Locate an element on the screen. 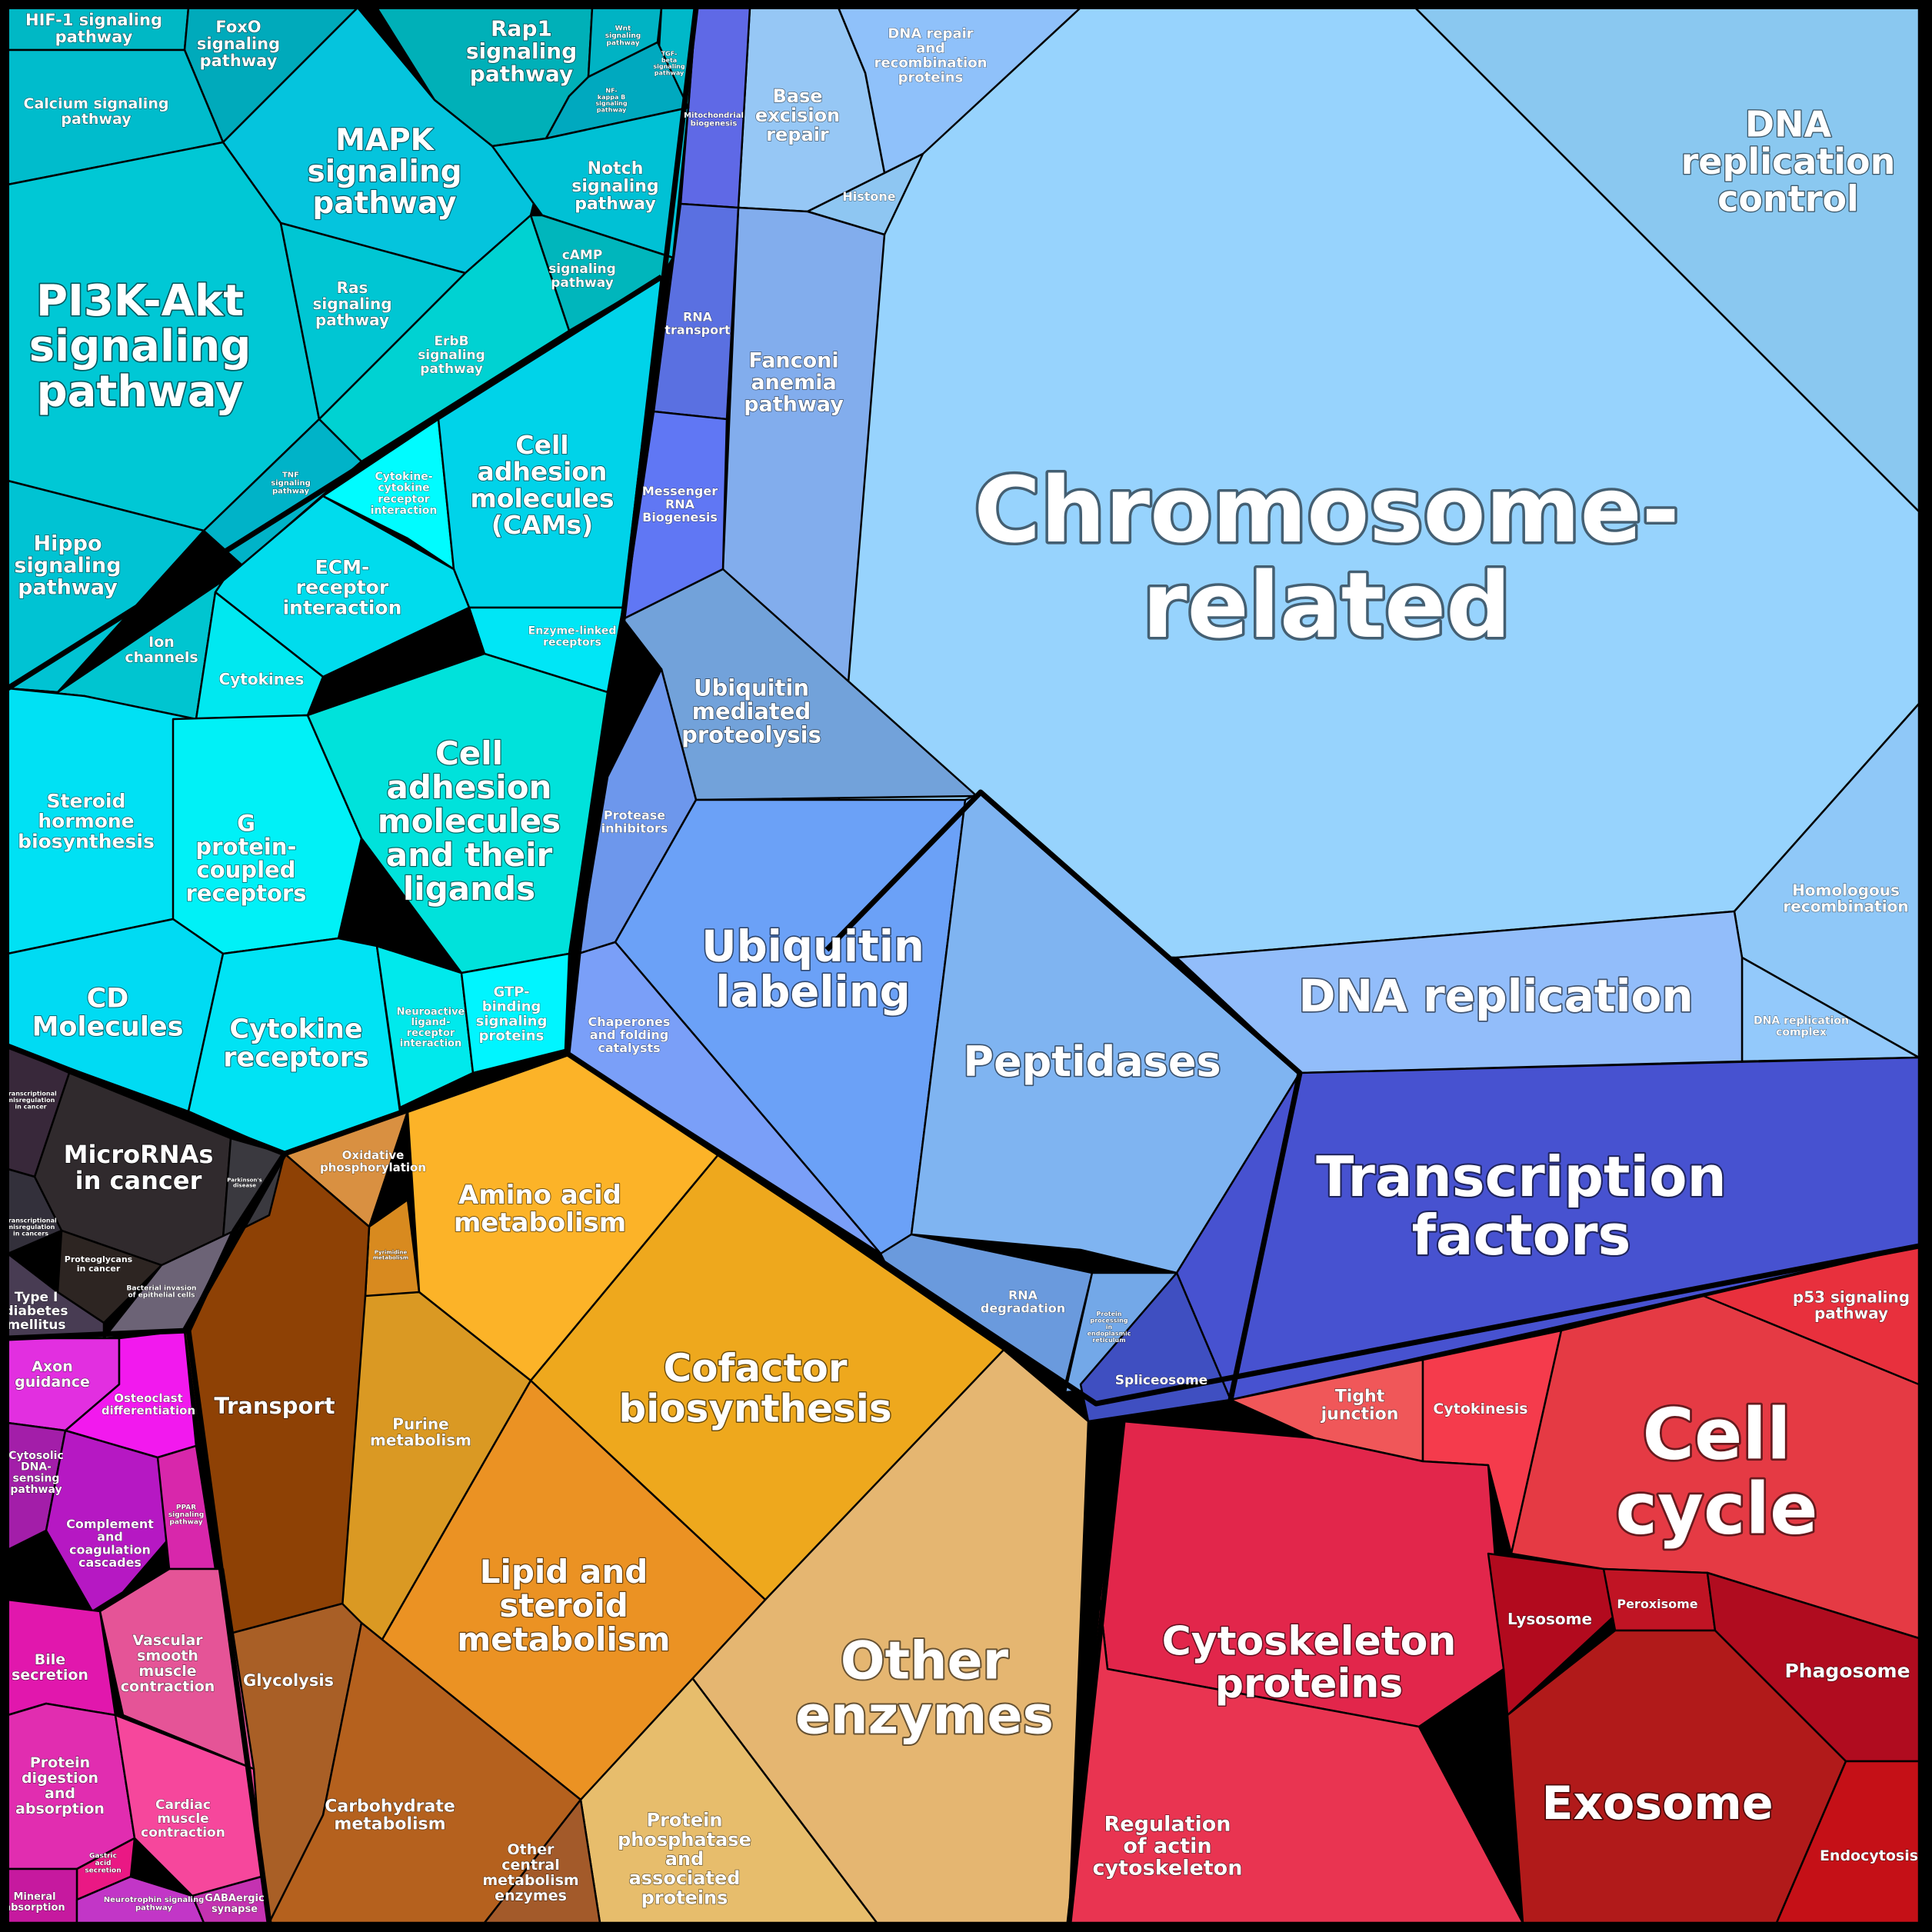 This screenshot has height=1932, width=1932. cytokinesis-cell is located at coordinates (1492, 1442).